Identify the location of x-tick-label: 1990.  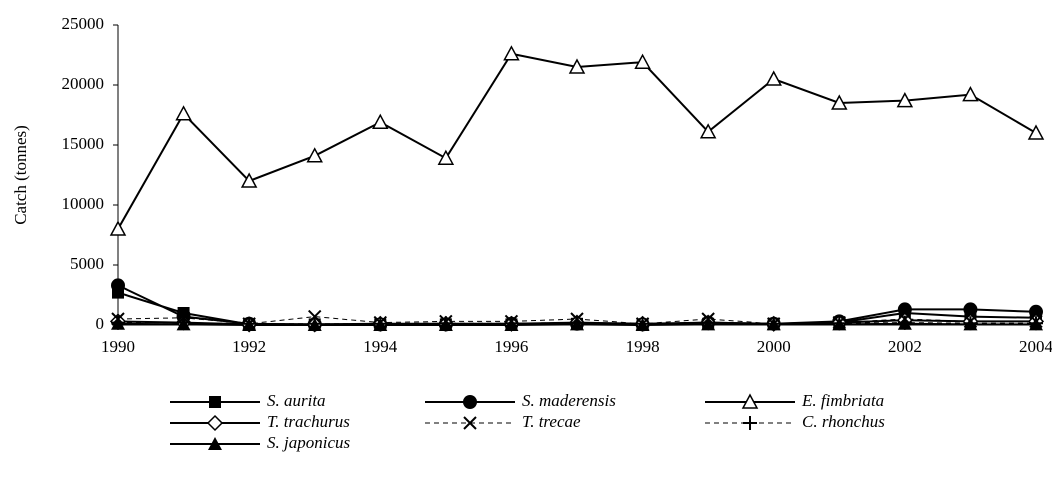
(118, 346).